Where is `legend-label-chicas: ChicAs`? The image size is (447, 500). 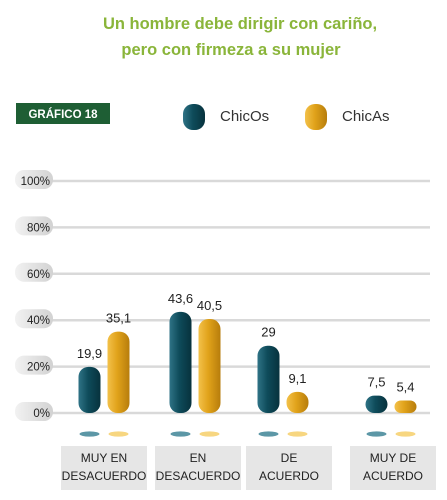 legend-label-chicas: ChicAs is located at coordinates (366, 116).